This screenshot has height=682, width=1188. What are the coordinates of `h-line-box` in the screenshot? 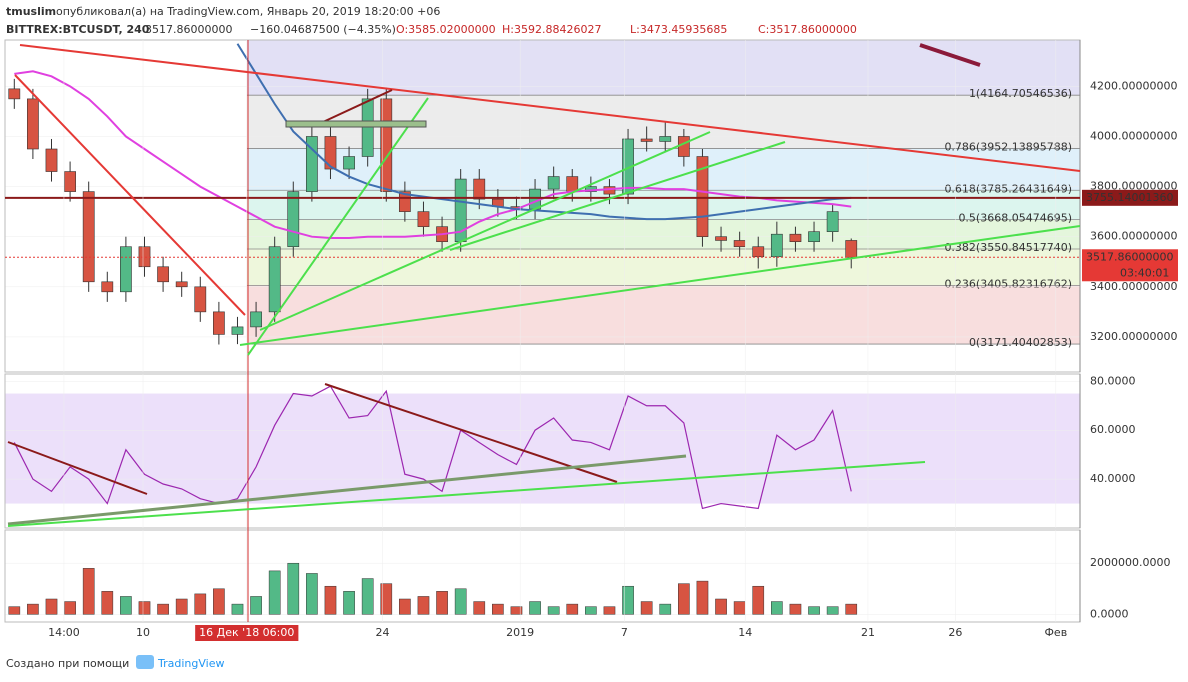 It's located at (1130, 197).